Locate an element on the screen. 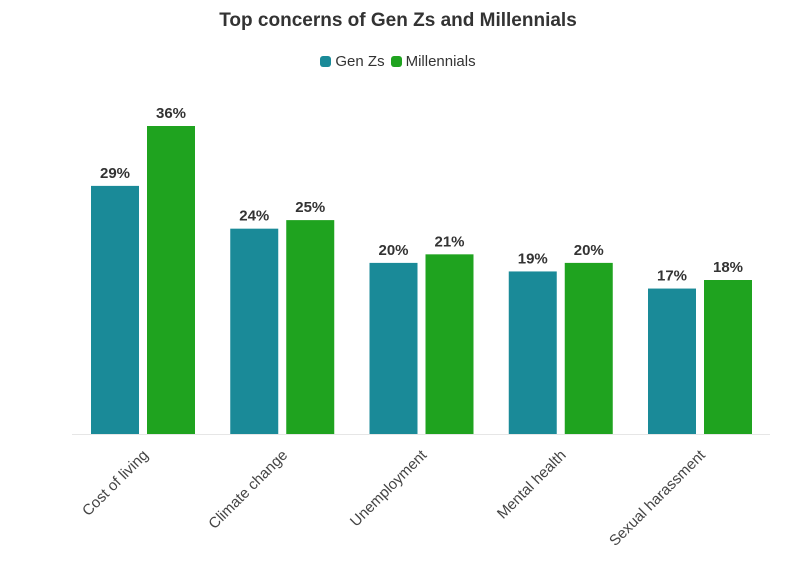 The width and height of the screenshot is (796, 575). bar-millennials-climate-change is located at coordinates (310, 327).